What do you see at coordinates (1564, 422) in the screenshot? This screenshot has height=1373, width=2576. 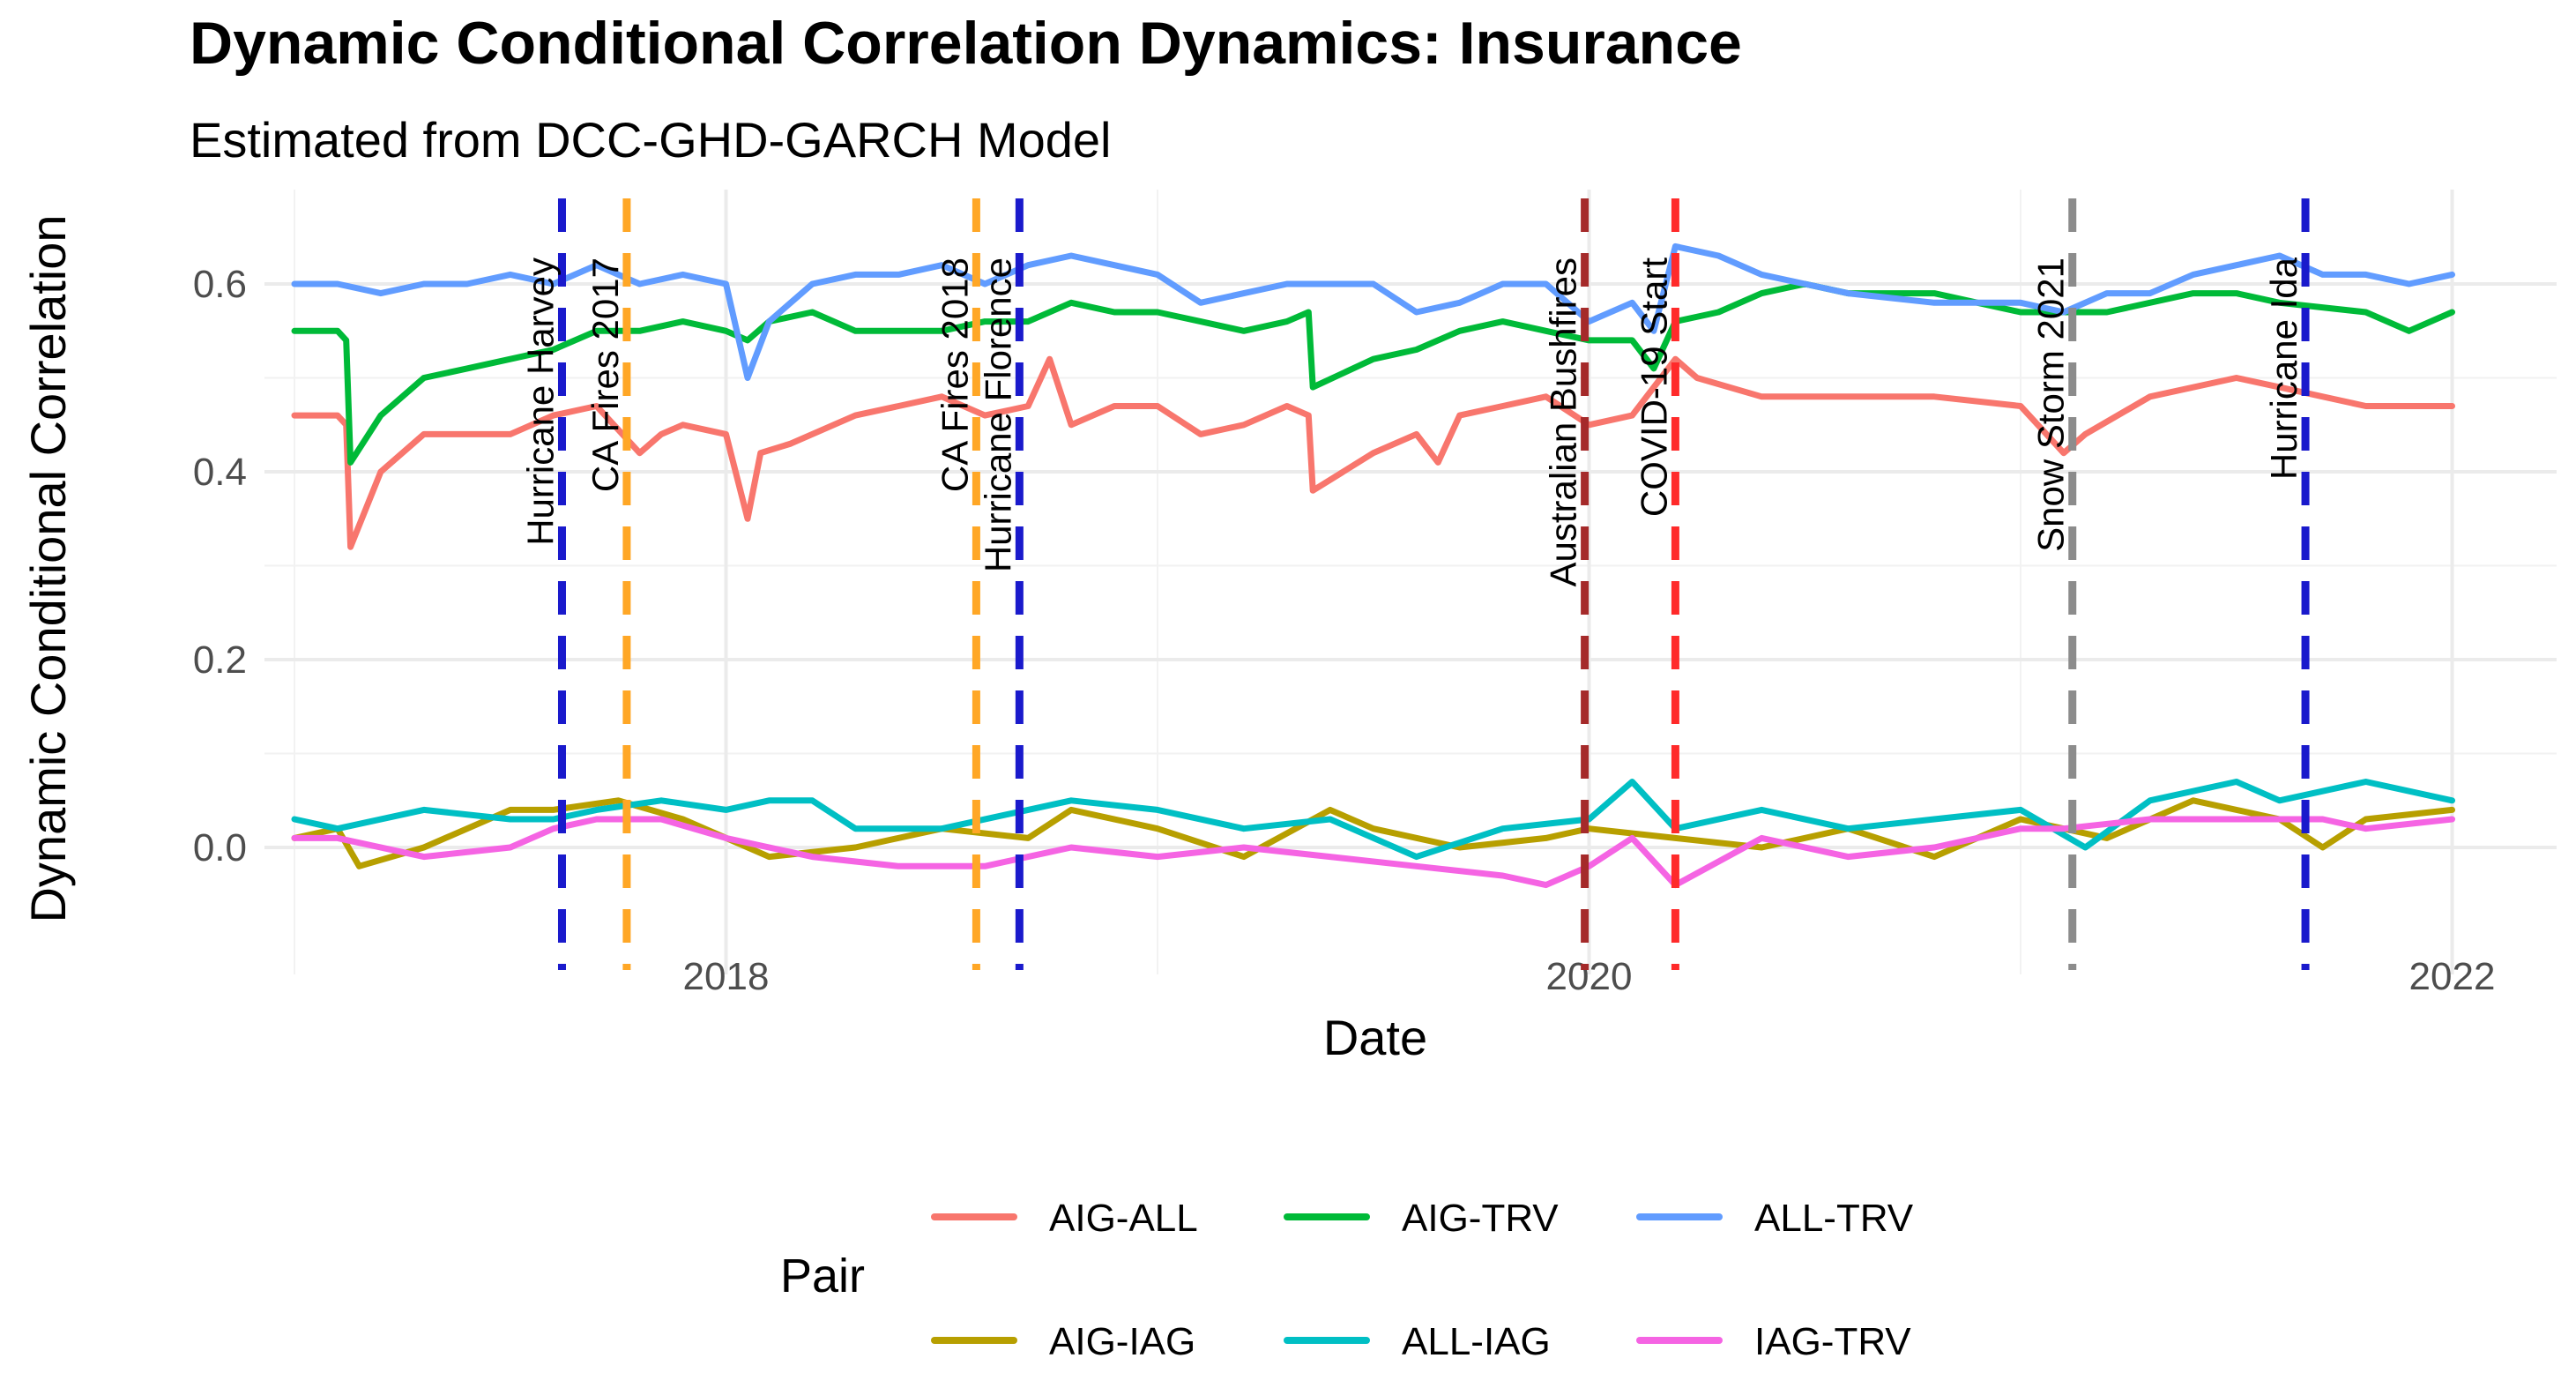 I see `event-label: Australian Bushfires` at bounding box center [1564, 422].